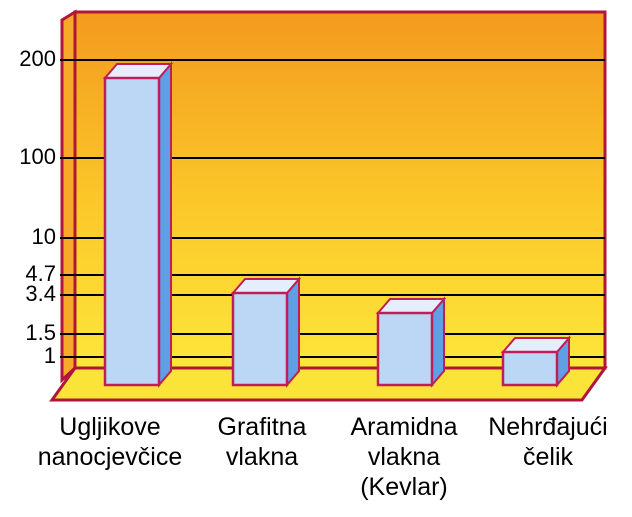 This screenshot has width=632, height=517. I want to click on y-tick-label: 3.4, so click(40, 293).